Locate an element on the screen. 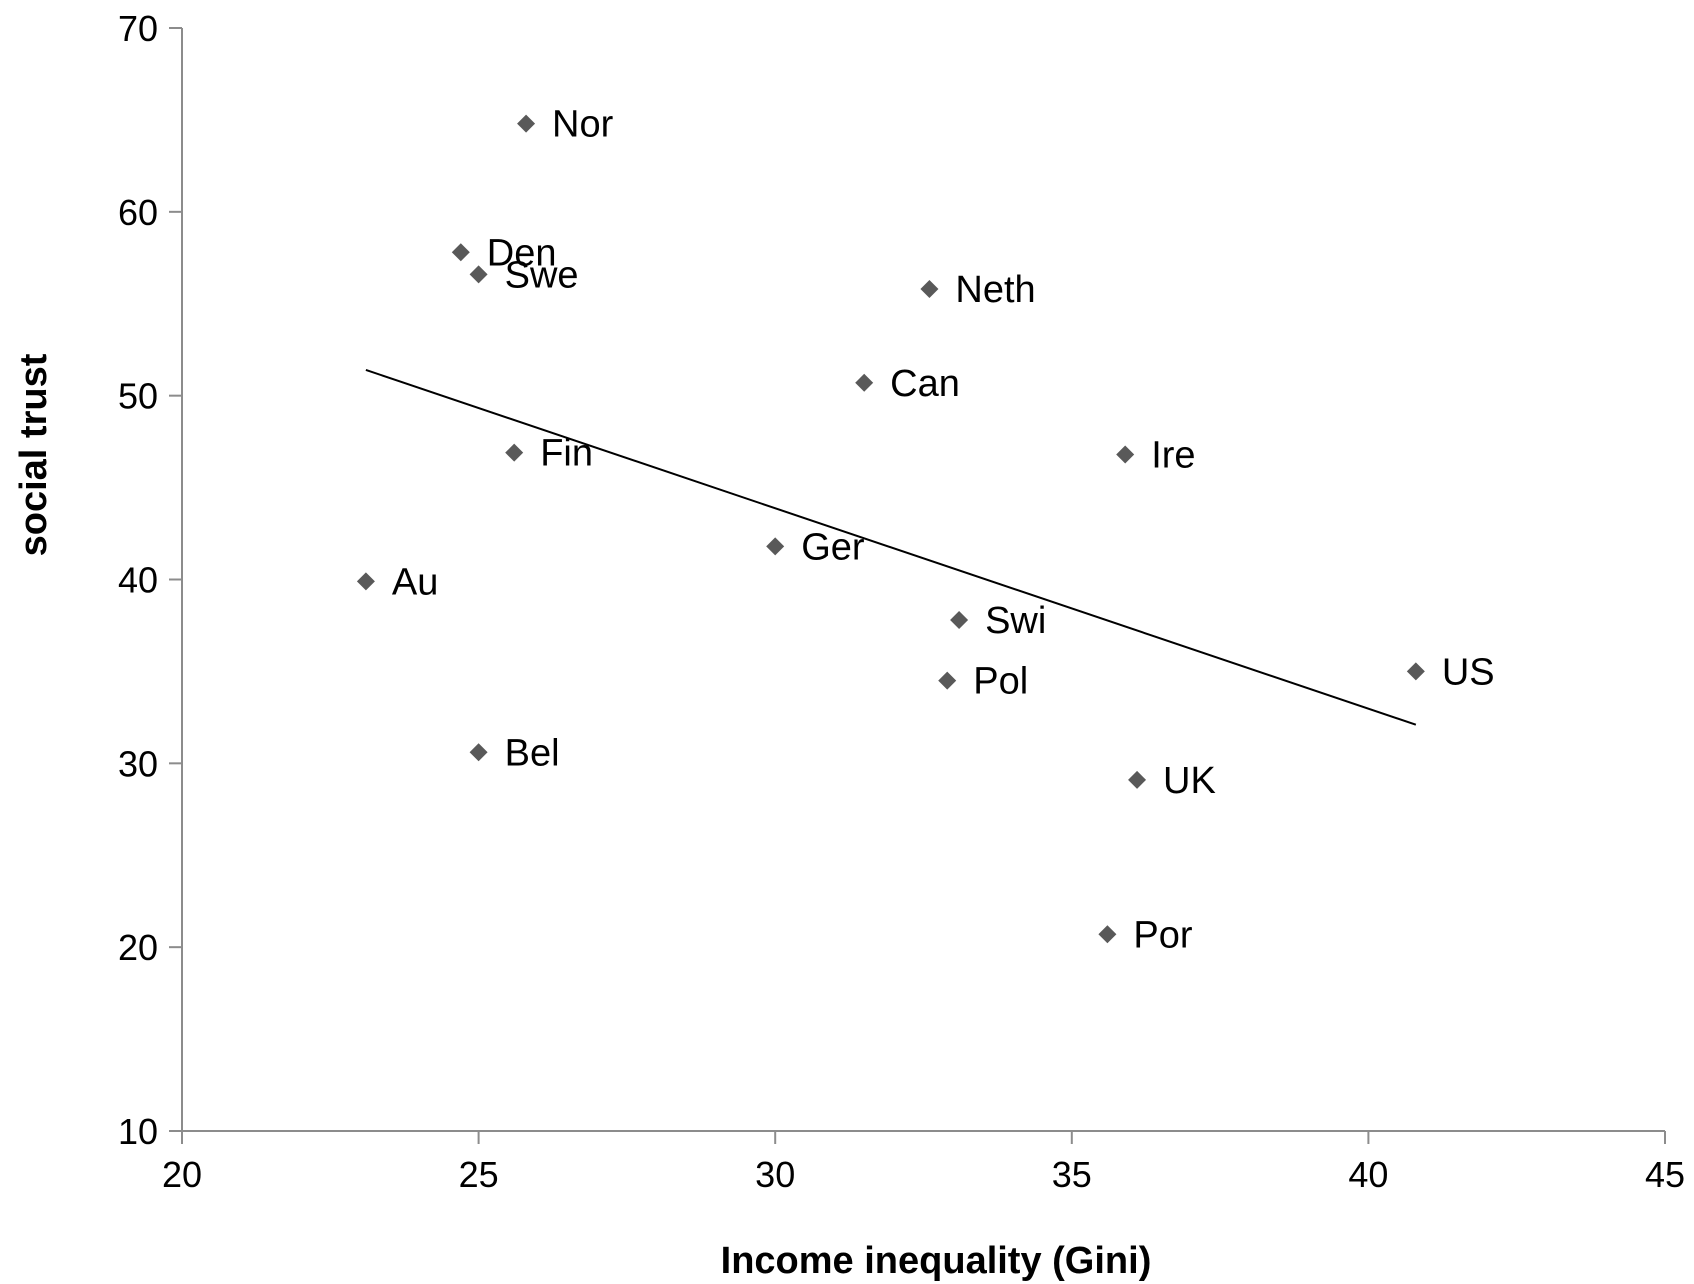 The width and height of the screenshot is (1694, 1284). x-tick-label-40: 40 is located at coordinates (1368, 1174).